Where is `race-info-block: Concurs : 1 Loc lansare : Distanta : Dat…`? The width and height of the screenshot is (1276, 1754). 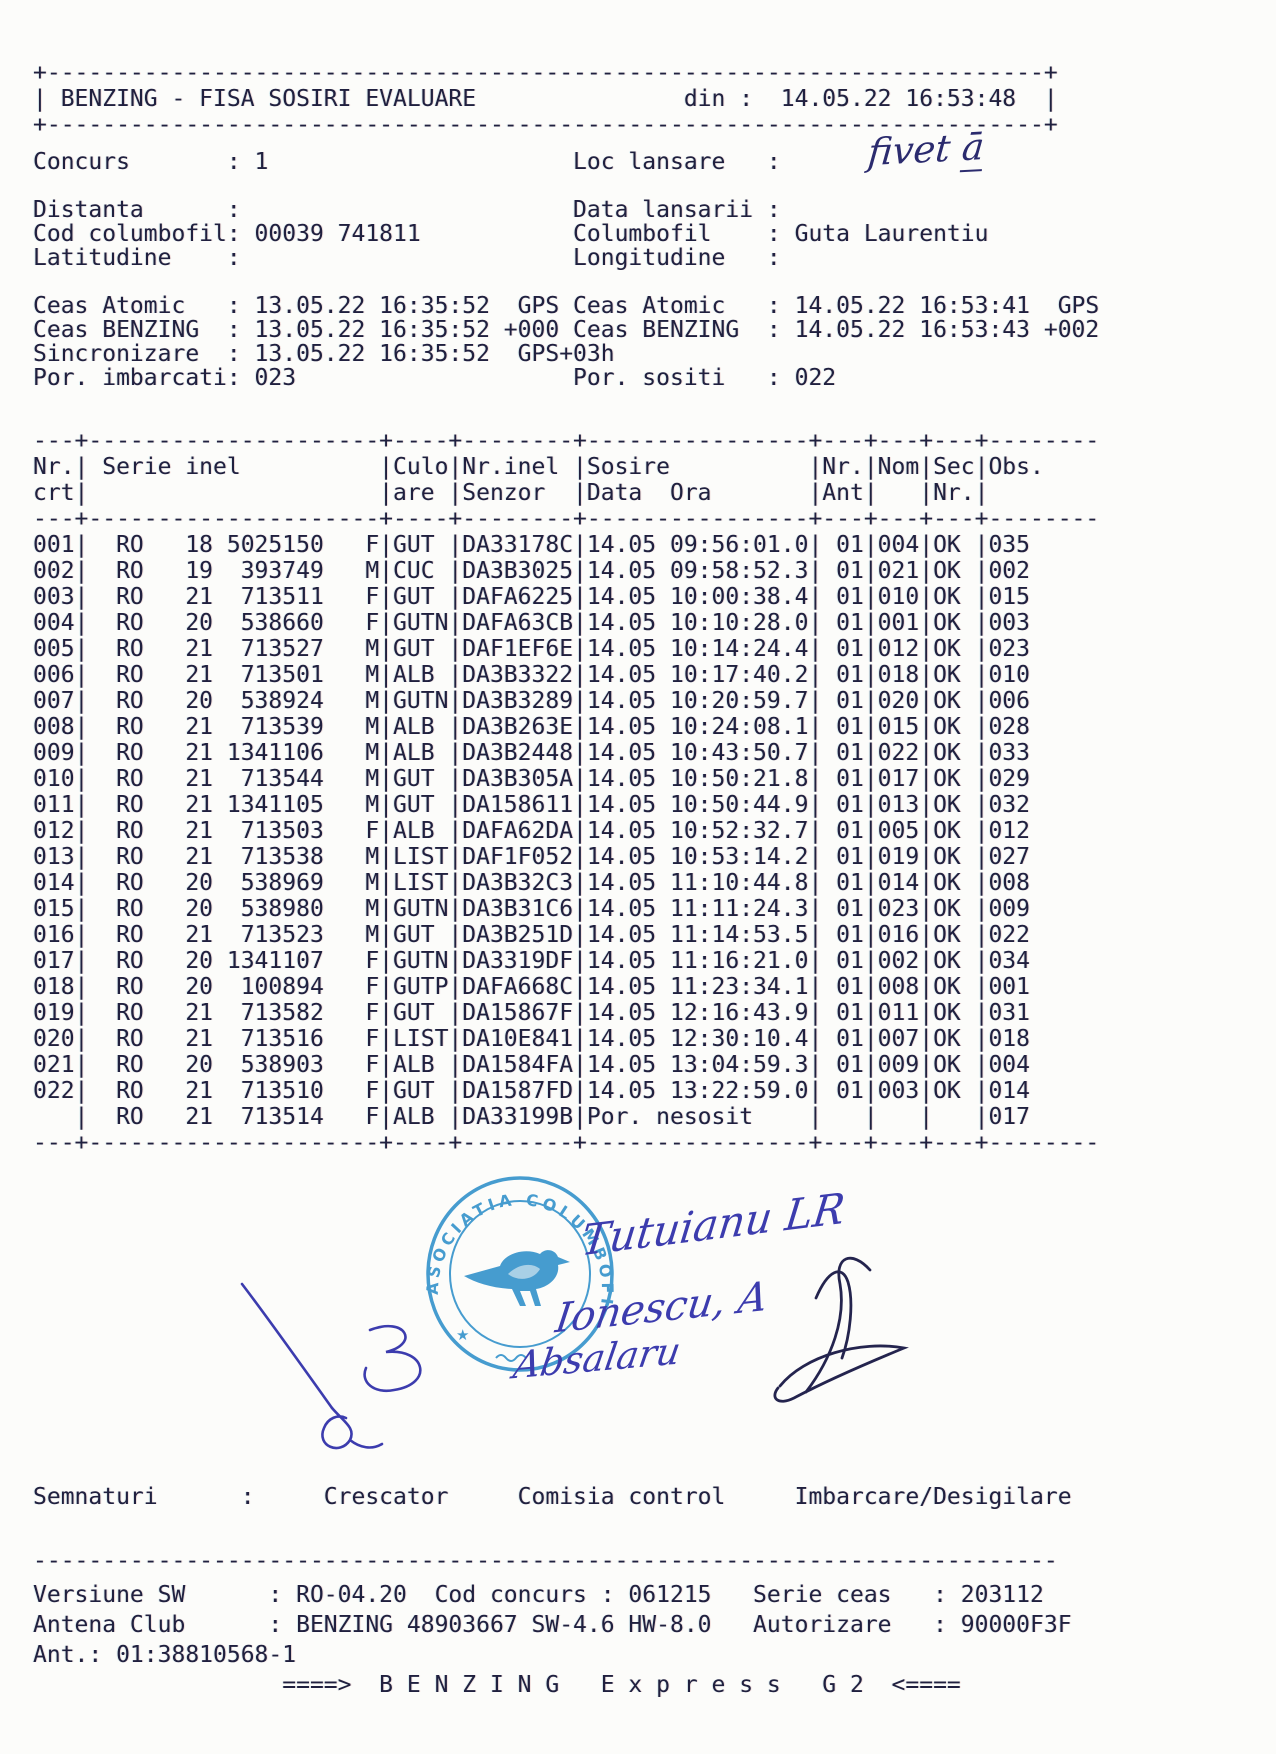 race-info-block: Concurs : 1 Loc lansare : Distanta : Dat… is located at coordinates (566, 270).